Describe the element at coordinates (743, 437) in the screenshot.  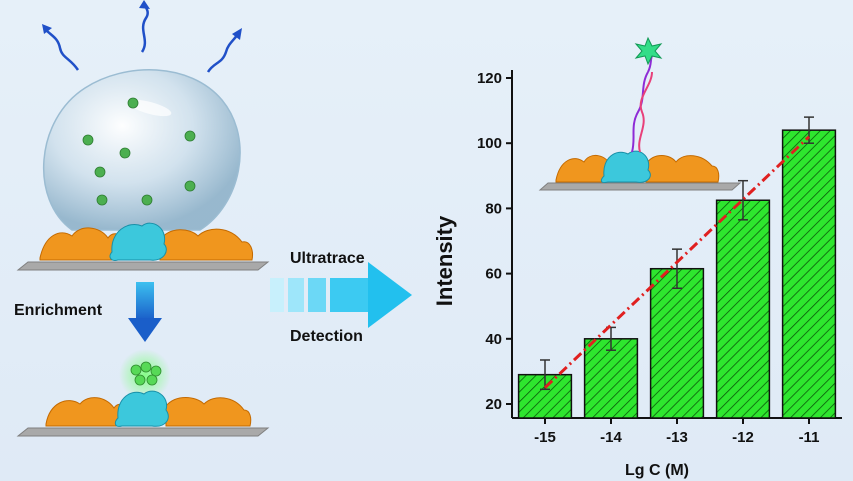
I see `x-tick-label: -12` at that location.